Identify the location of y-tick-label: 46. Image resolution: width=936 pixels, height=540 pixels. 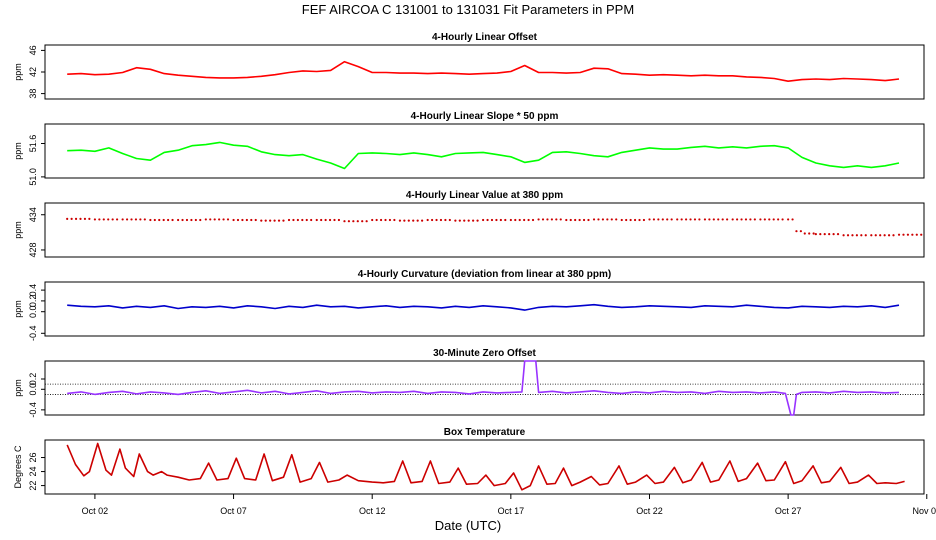
(33, 50).